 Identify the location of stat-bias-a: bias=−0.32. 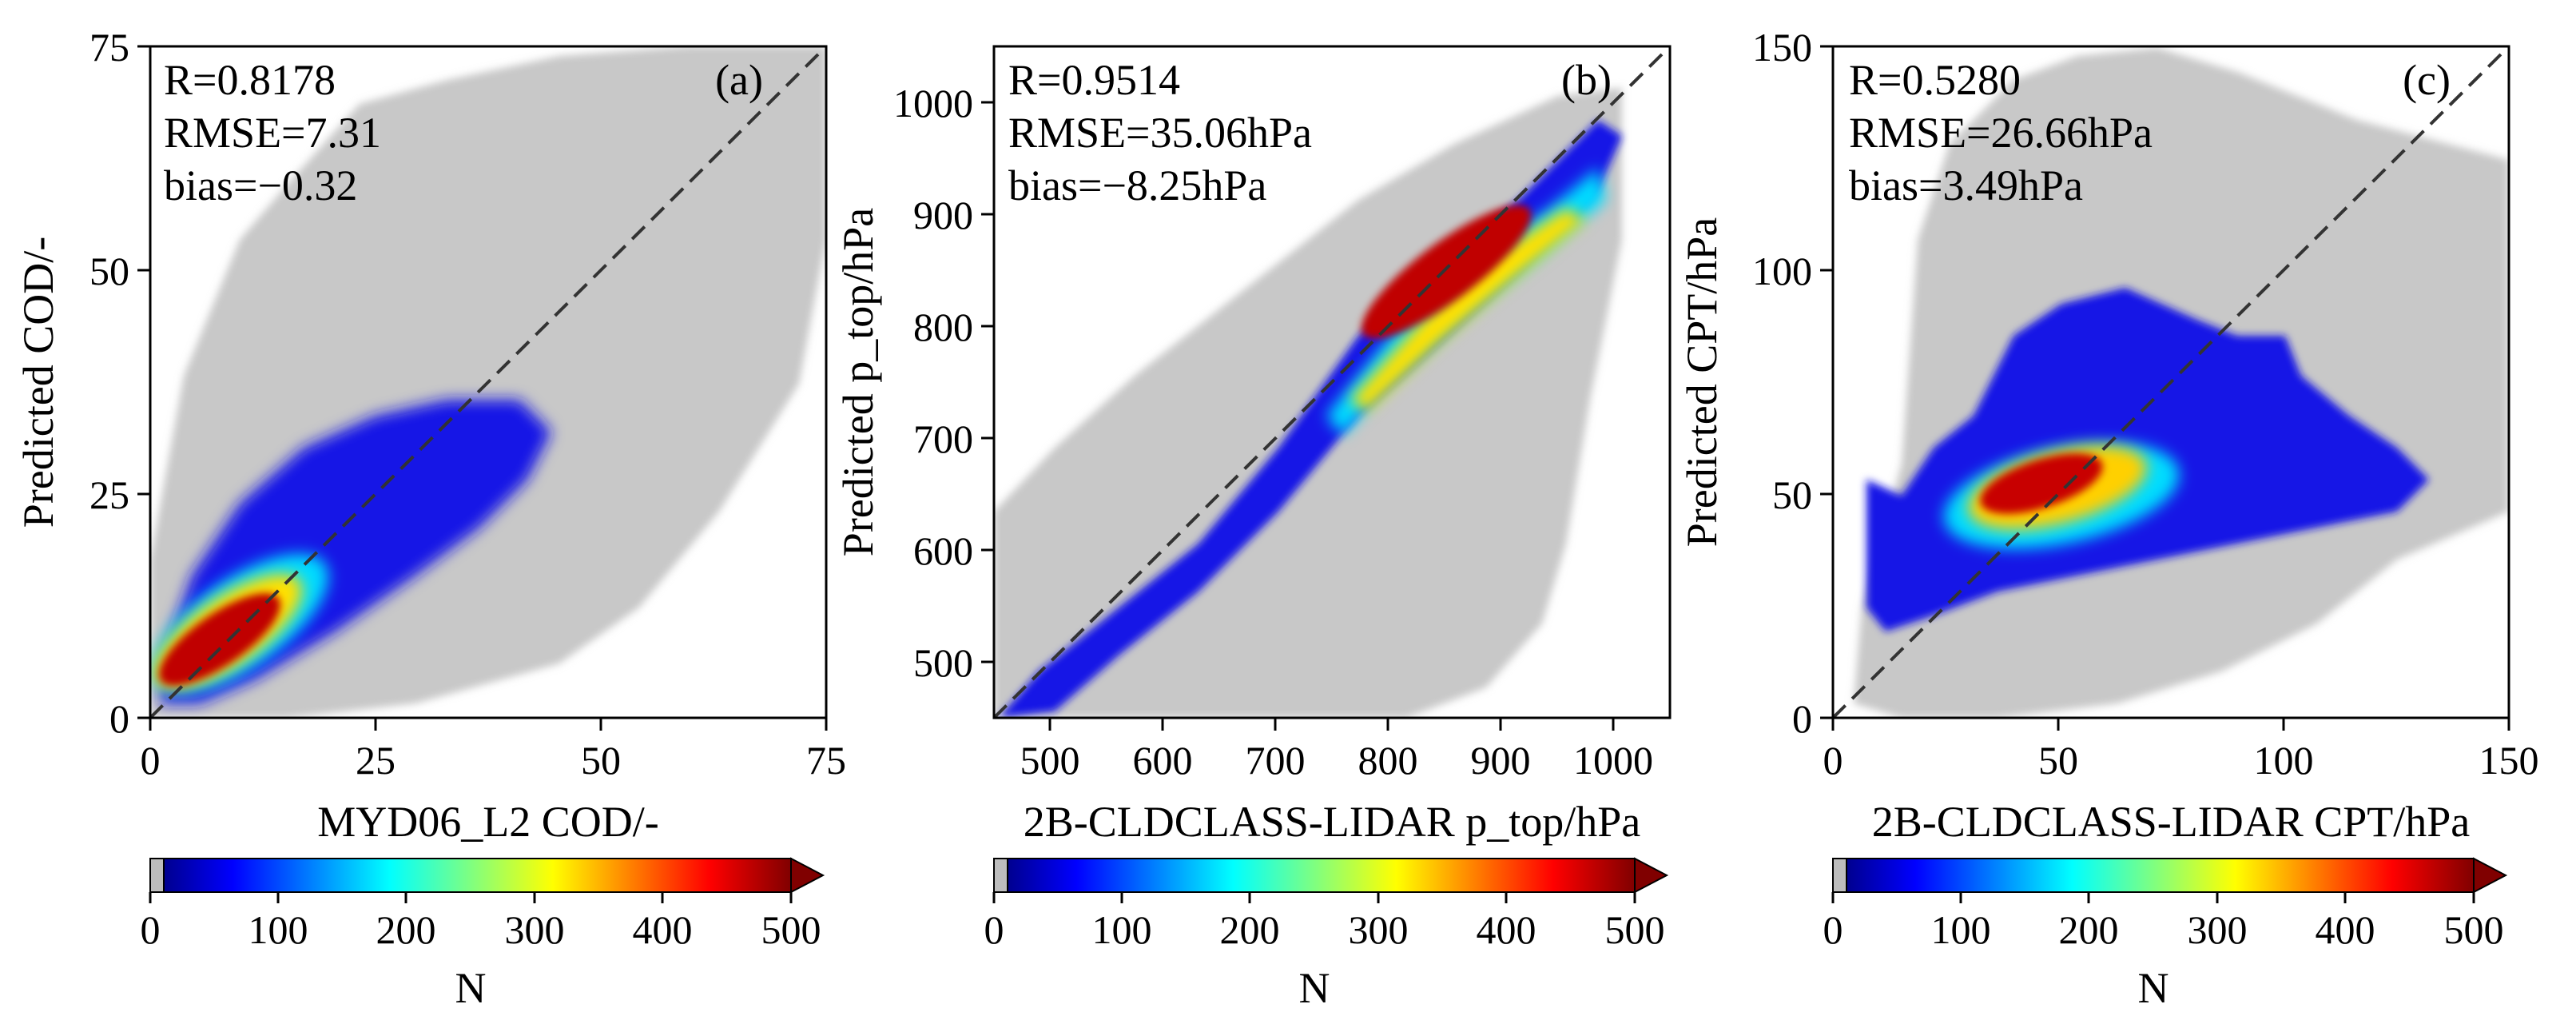
(260, 185).